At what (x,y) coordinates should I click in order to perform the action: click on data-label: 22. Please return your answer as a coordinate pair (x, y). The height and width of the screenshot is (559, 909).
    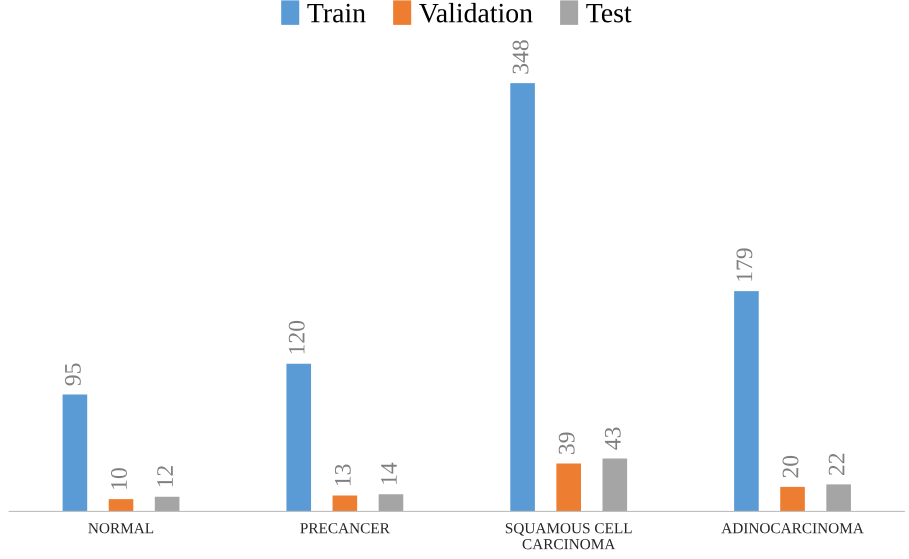
    Looking at the image, I should click on (836, 465).